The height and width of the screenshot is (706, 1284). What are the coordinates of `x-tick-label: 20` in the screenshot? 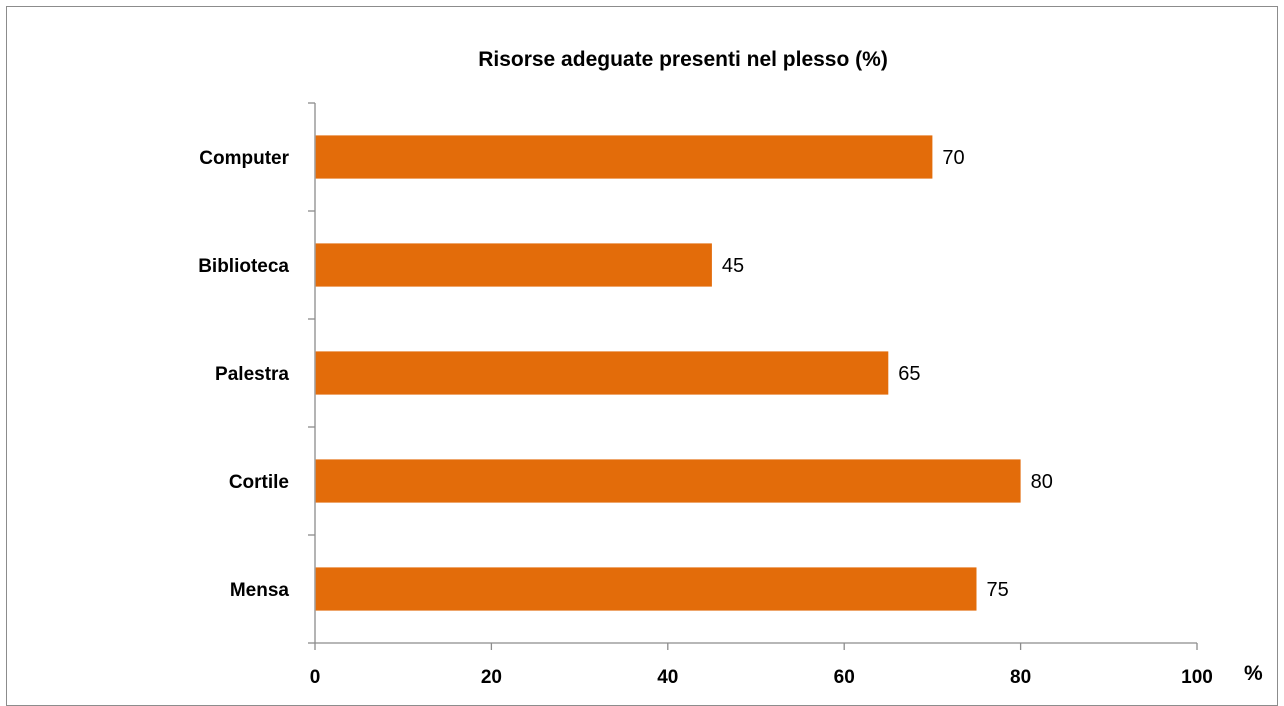 It's located at (491, 677).